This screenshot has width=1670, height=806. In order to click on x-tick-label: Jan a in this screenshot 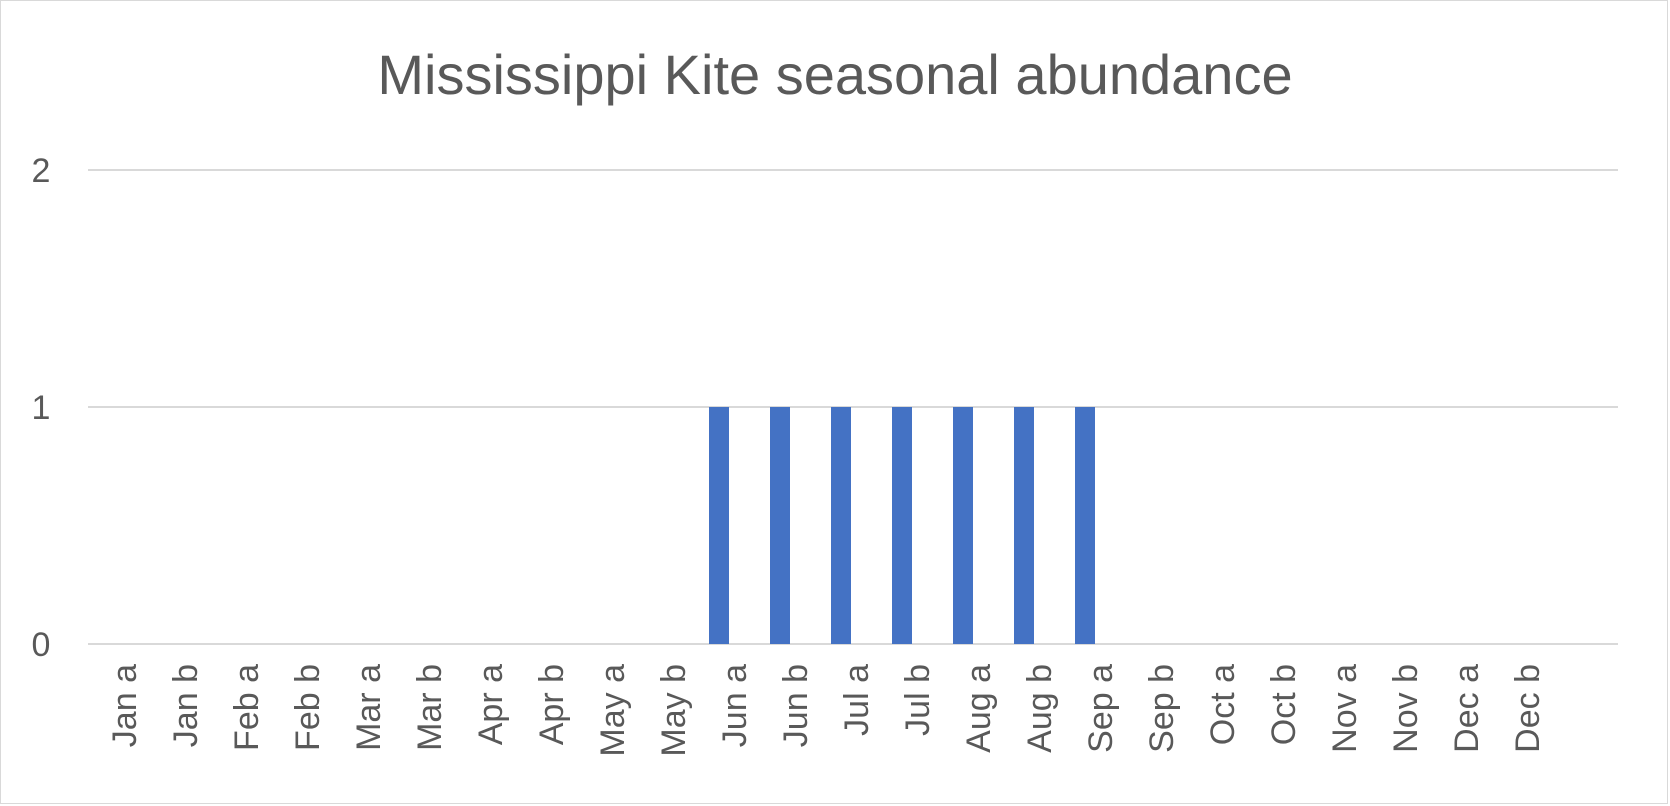, I will do `click(125, 705)`.